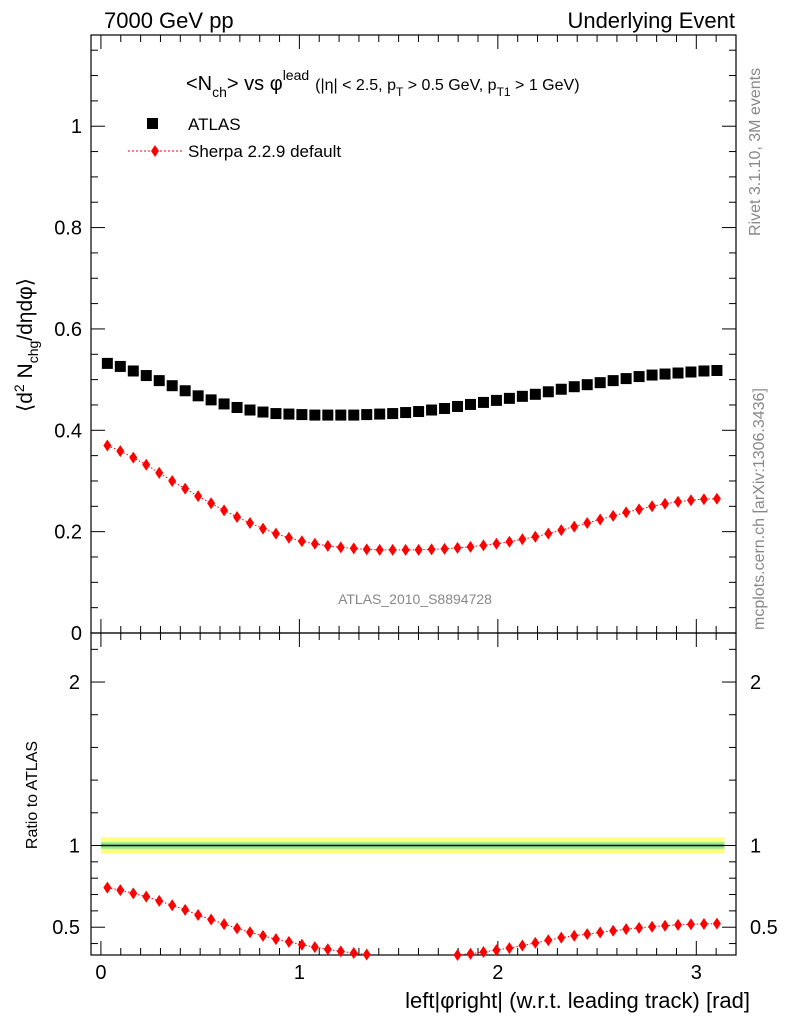  What do you see at coordinates (100, 973) in the screenshot?
I see `x-tick-label: 0` at bounding box center [100, 973].